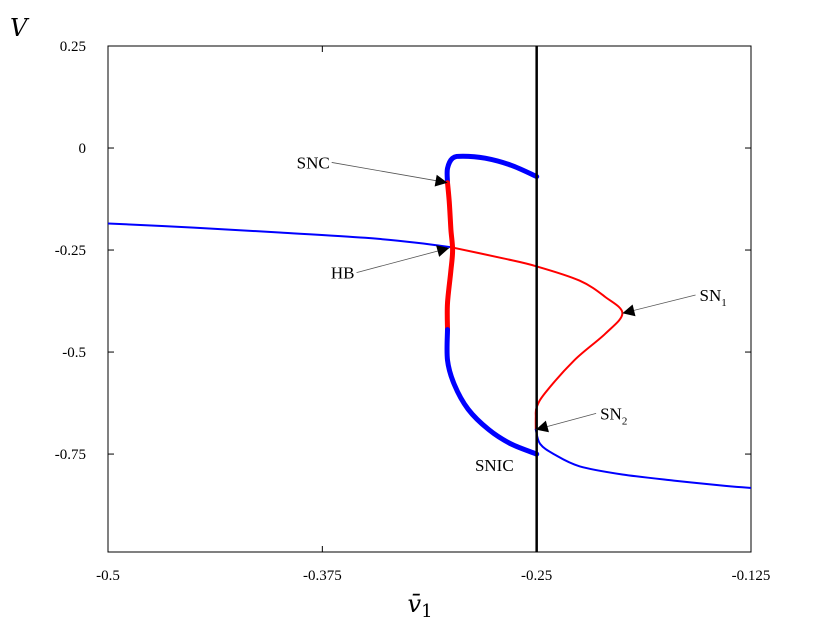 The image size is (830, 623). What do you see at coordinates (70, 455) in the screenshot?
I see `y-tick-label: -0.75` at bounding box center [70, 455].